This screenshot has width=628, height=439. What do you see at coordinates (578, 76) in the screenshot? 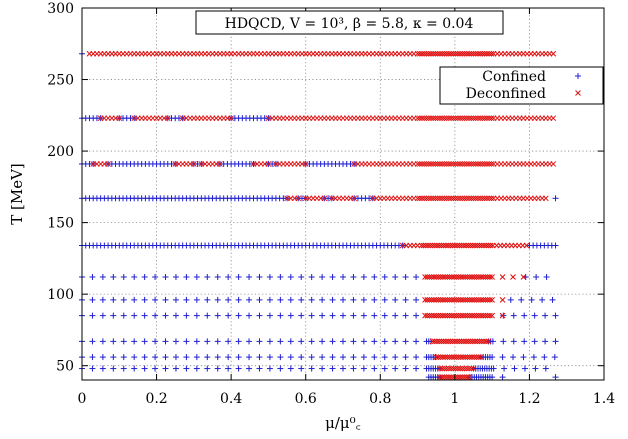
I see `legend-marker-confined` at bounding box center [578, 76].